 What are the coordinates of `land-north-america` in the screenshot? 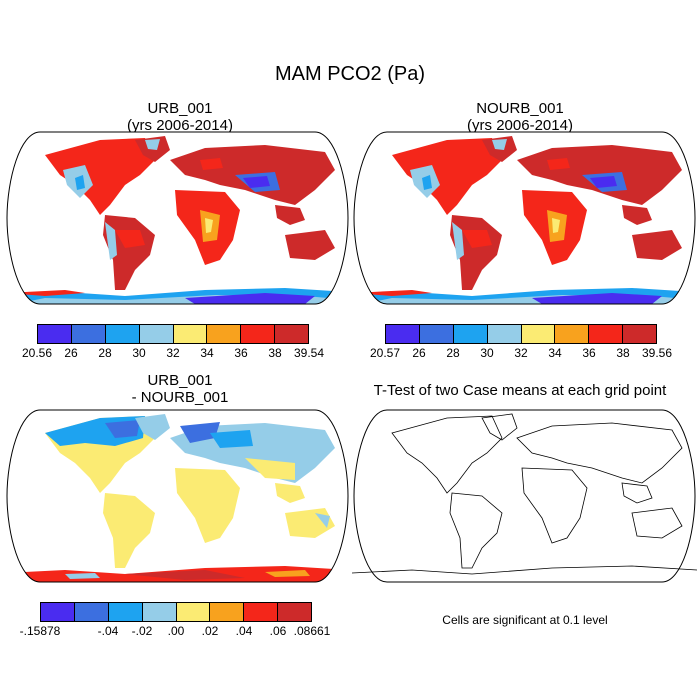 It's located at (100, 176).